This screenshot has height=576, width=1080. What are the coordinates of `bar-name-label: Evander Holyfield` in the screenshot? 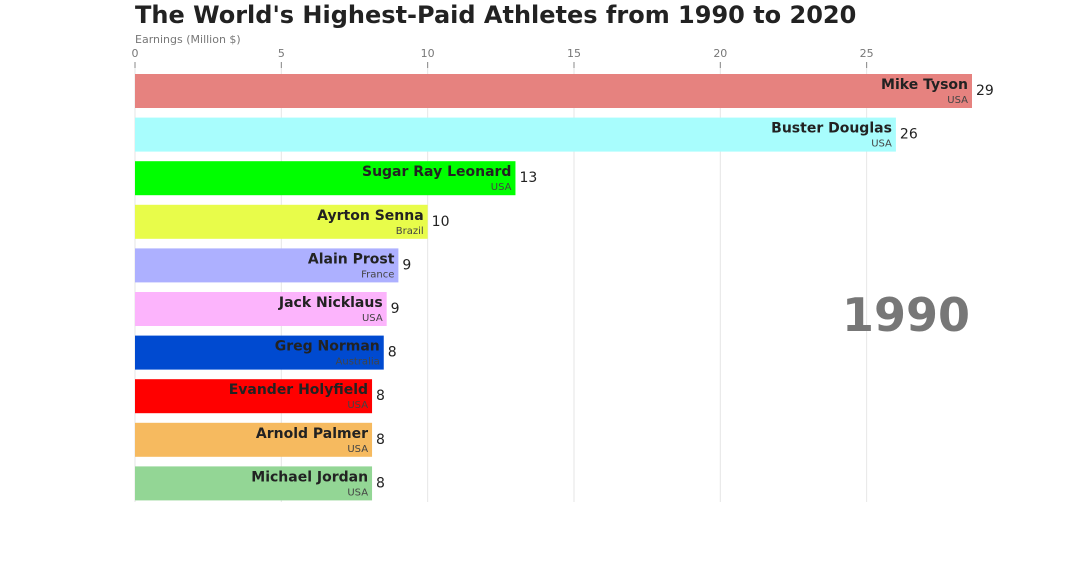 It's located at (298, 390).